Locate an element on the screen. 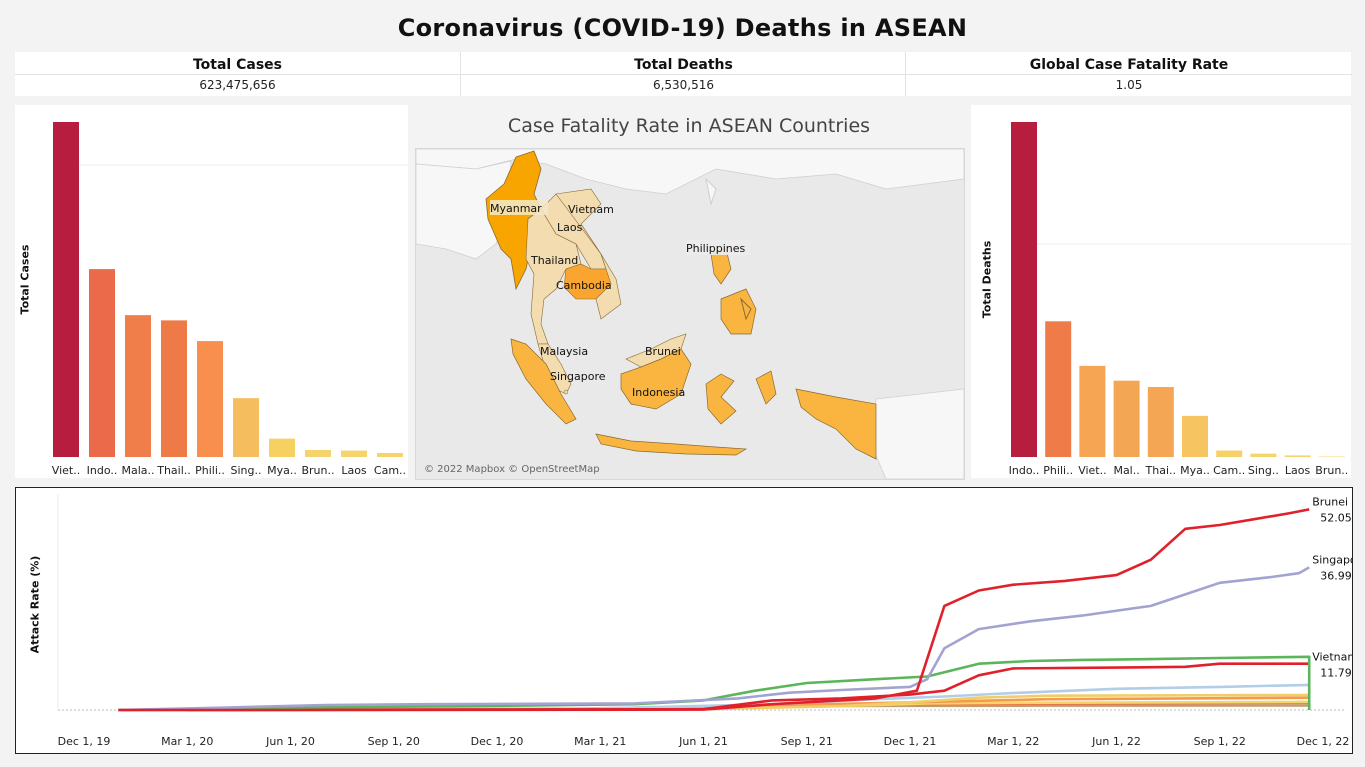 The image size is (1365, 767). map-label-philippines: Philippines is located at coordinates (716, 248).